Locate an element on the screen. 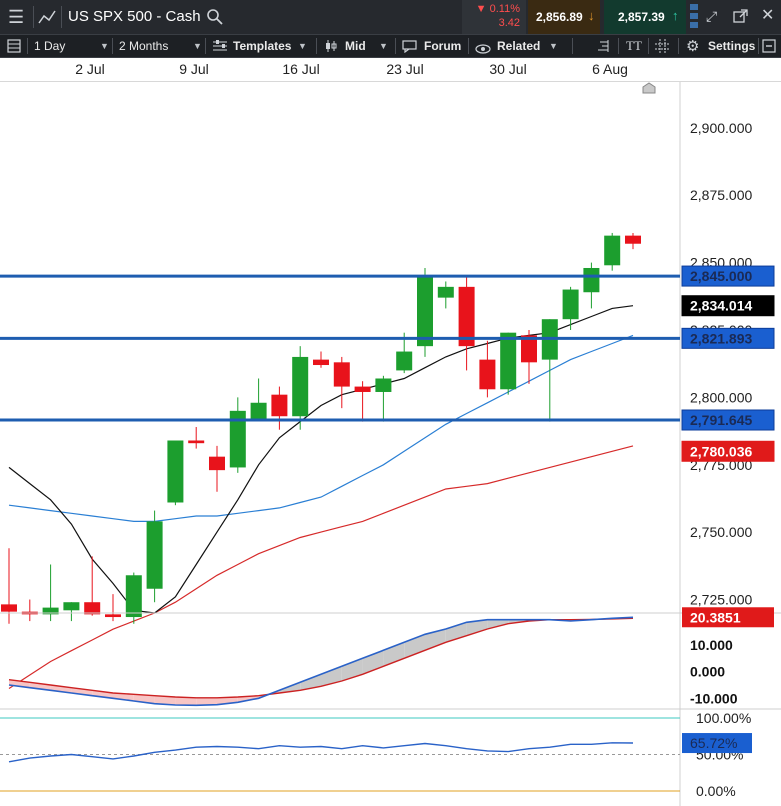 This screenshot has height=806, width=781. settings-button: ⚙ Settings is located at coordinates (719, 46).